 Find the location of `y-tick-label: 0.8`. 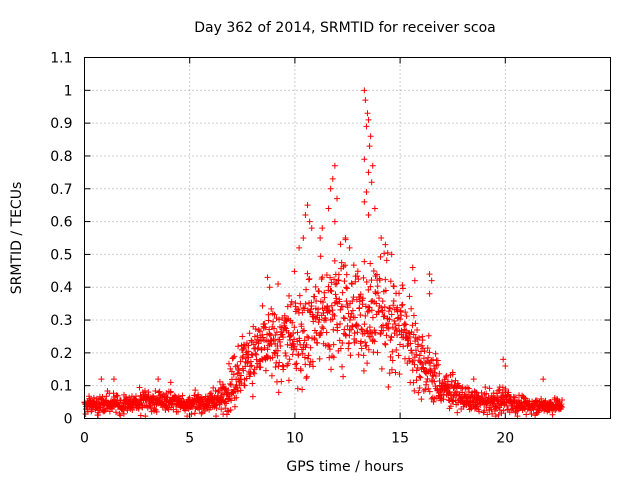

y-tick-label: 0.8 is located at coordinates (61, 157).